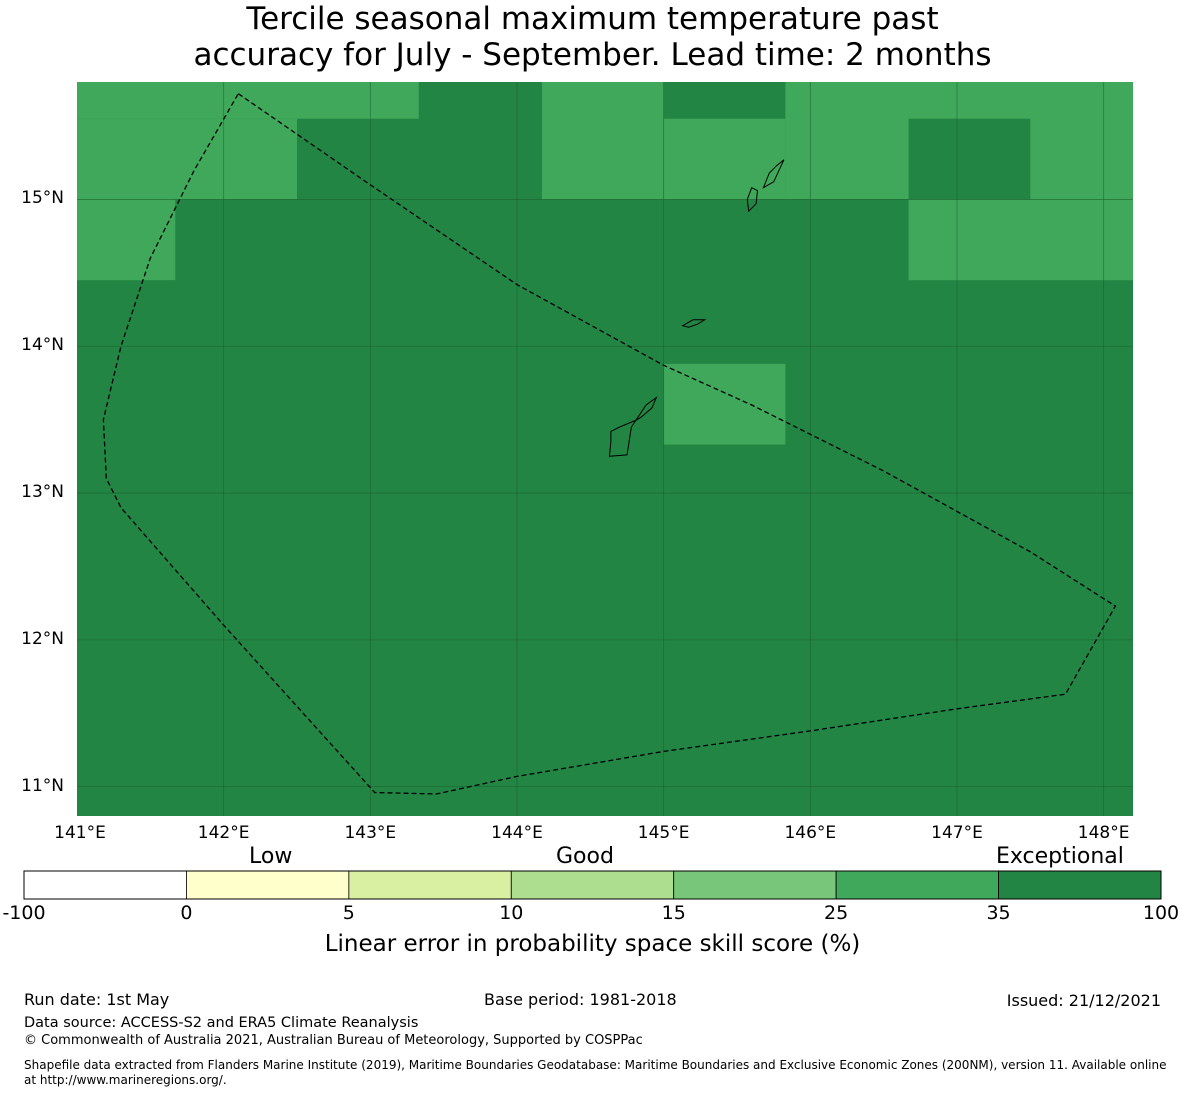 The width and height of the screenshot is (1185, 1095). Describe the element at coordinates (511, 913) in the screenshot. I see `colorbar-tick: 10` at that location.